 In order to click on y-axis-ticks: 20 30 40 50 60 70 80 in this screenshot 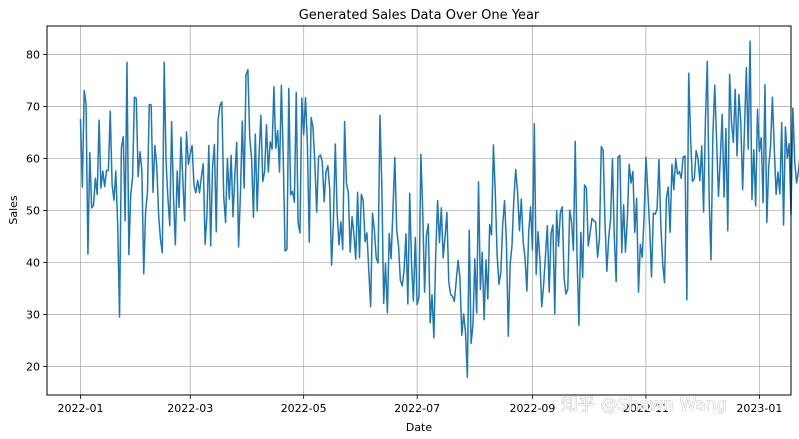, I will do `click(36, 211)`.